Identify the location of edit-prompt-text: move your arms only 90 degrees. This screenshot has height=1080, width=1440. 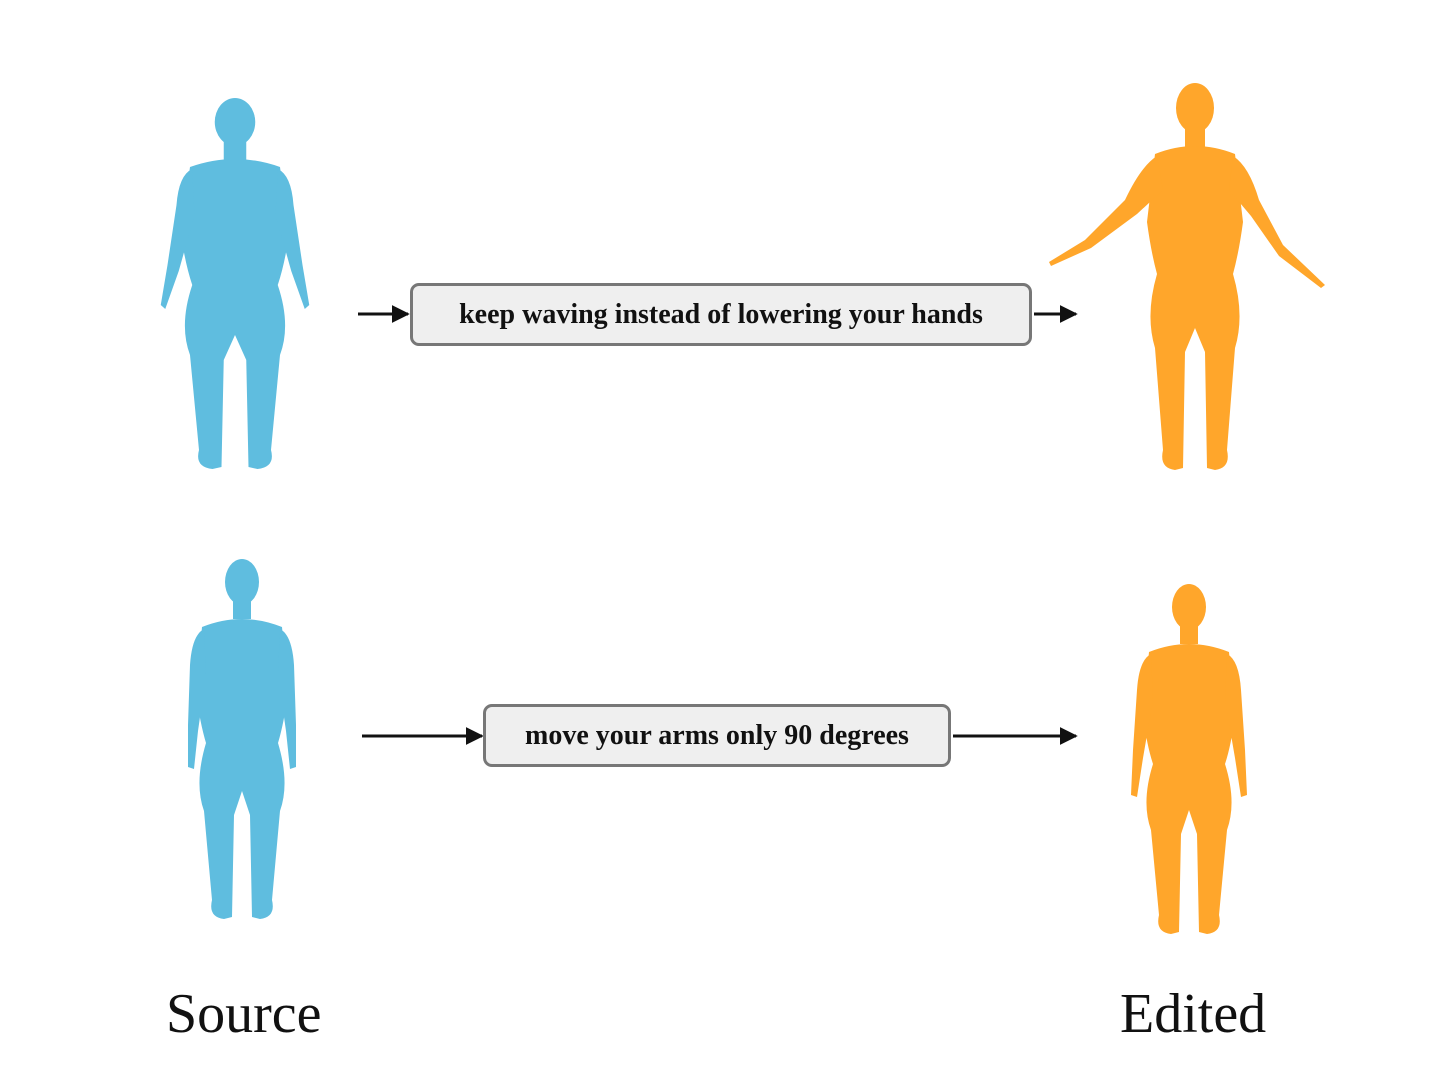
(717, 735).